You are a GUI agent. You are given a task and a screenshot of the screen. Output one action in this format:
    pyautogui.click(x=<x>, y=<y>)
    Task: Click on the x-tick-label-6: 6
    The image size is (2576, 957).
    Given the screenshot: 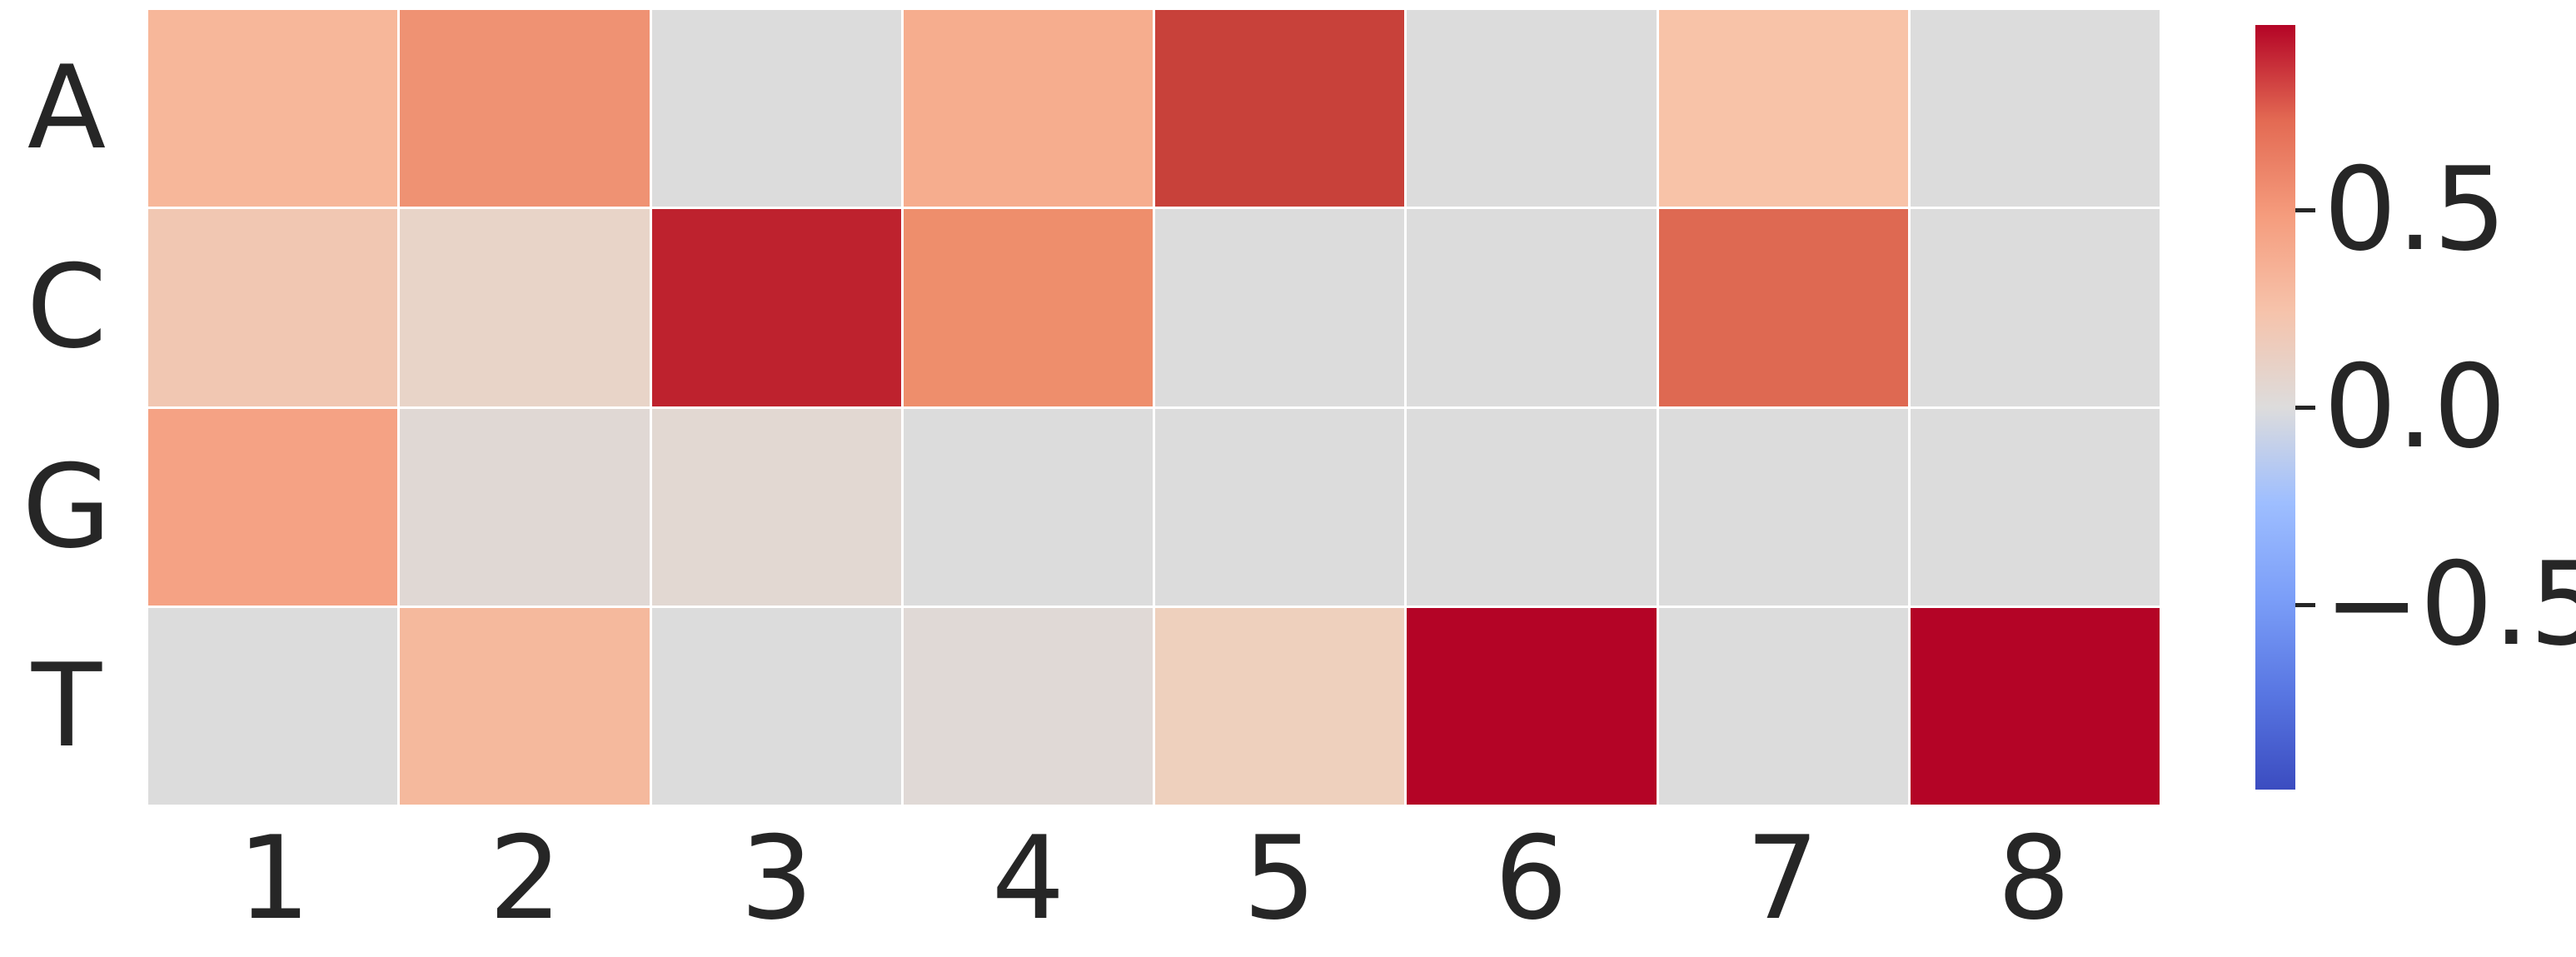 What is the action you would take?
    pyautogui.click(x=1531, y=878)
    